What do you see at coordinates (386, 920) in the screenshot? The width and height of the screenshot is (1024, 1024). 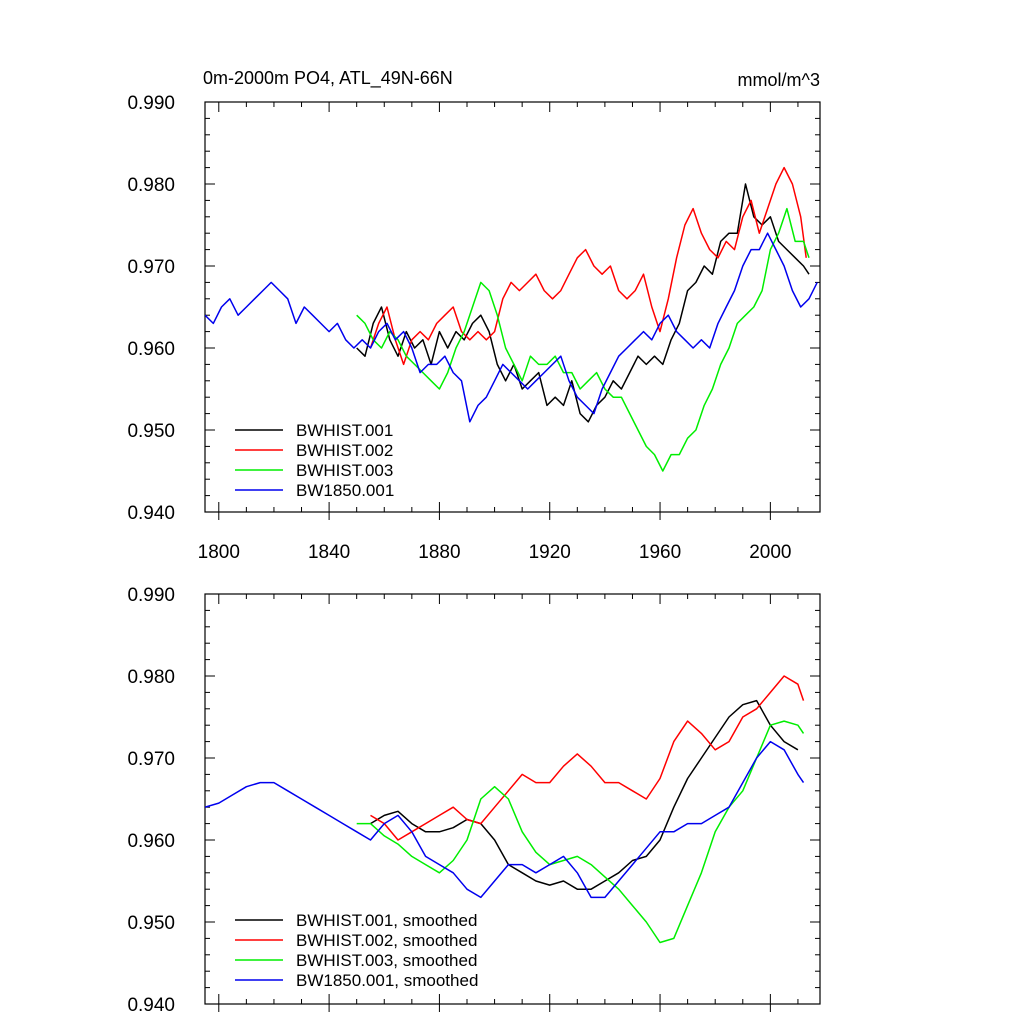 I see `legend-label: BWHIST.001, smoothed` at bounding box center [386, 920].